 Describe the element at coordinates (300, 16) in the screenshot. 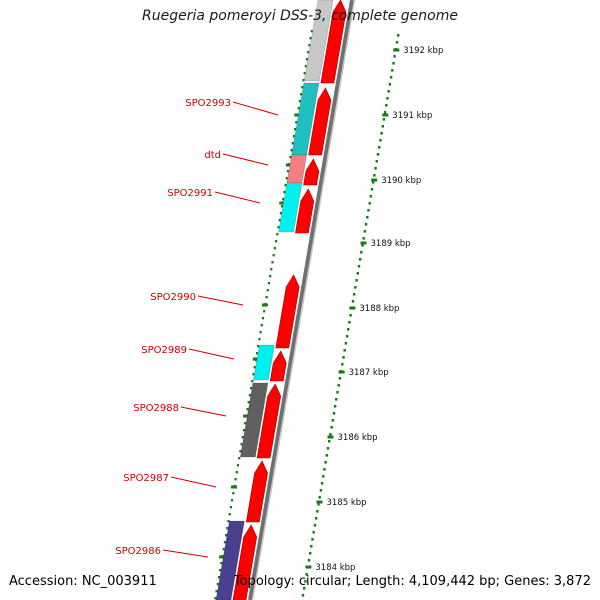

I see `map-title: Ruegeria pomeroyi DSS-3, complete genome` at that location.